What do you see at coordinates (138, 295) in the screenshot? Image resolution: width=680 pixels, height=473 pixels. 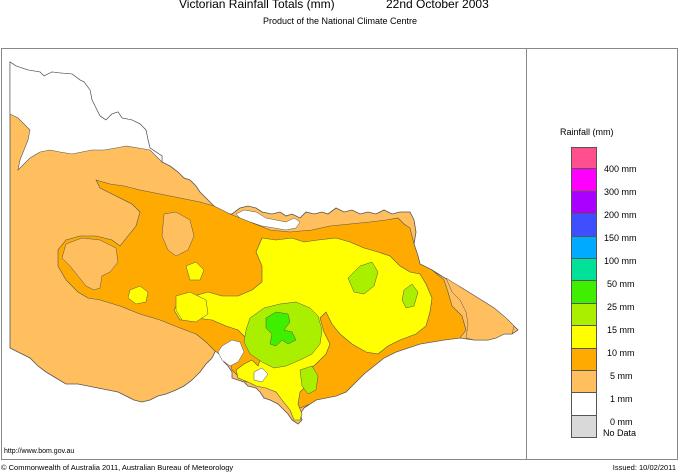 I see `zone-10-15mm-w-blob` at bounding box center [138, 295].